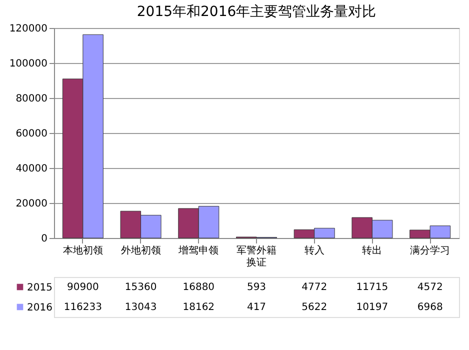  Describe the element at coordinates (256, 256) in the screenshot. I see `x-tick-label: 军警外籍换证` at that location.